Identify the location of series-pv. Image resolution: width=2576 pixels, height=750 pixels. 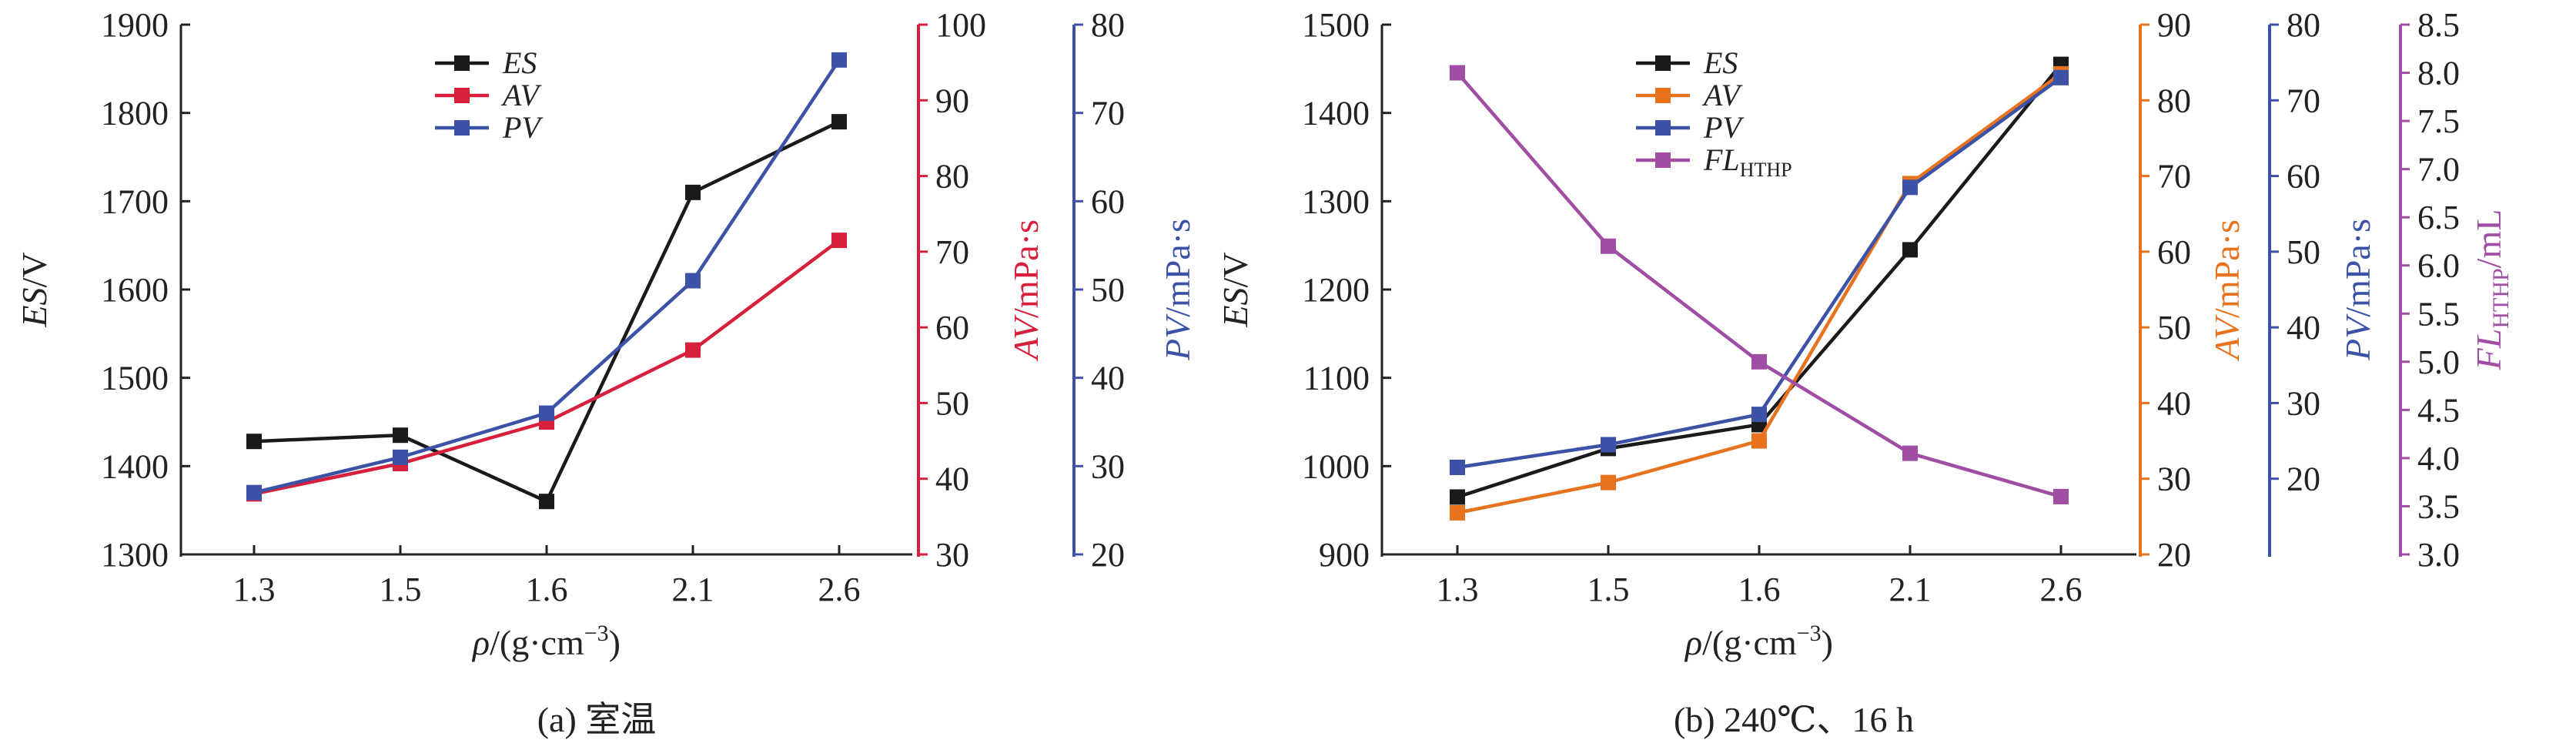
(1759, 272).